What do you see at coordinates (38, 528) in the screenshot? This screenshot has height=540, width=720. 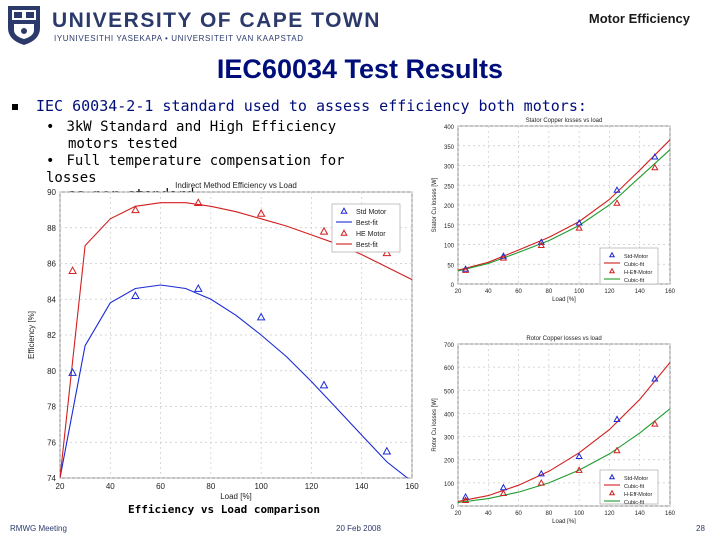 I see `footer-meeting: RMWG Meeting` at bounding box center [38, 528].